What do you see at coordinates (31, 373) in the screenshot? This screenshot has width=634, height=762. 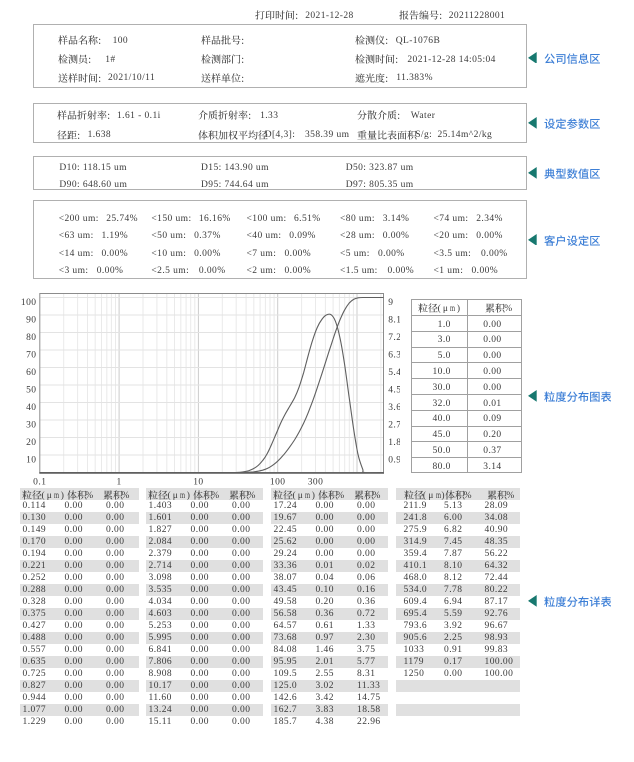 I see `svg-text: 60` at bounding box center [31, 373].